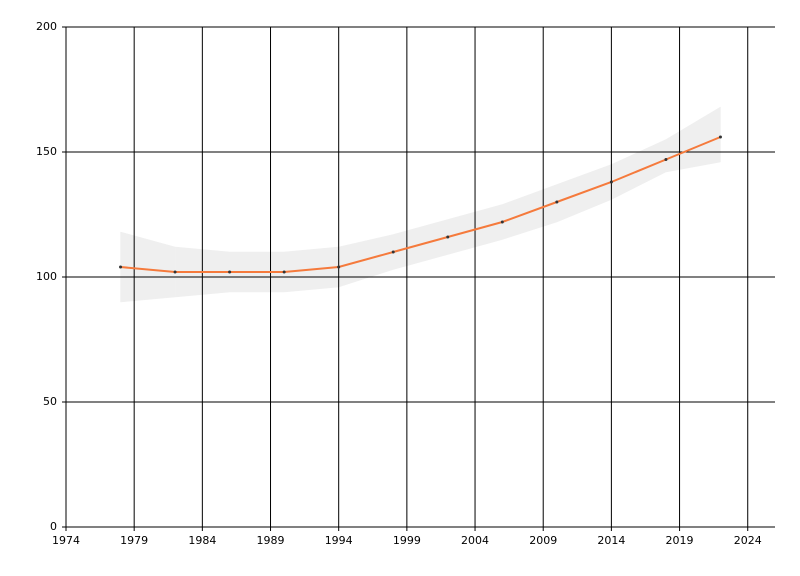 The width and height of the screenshot is (800, 576). What do you see at coordinates (46, 151) in the screenshot?
I see `y-tick-label: 150` at bounding box center [46, 151].